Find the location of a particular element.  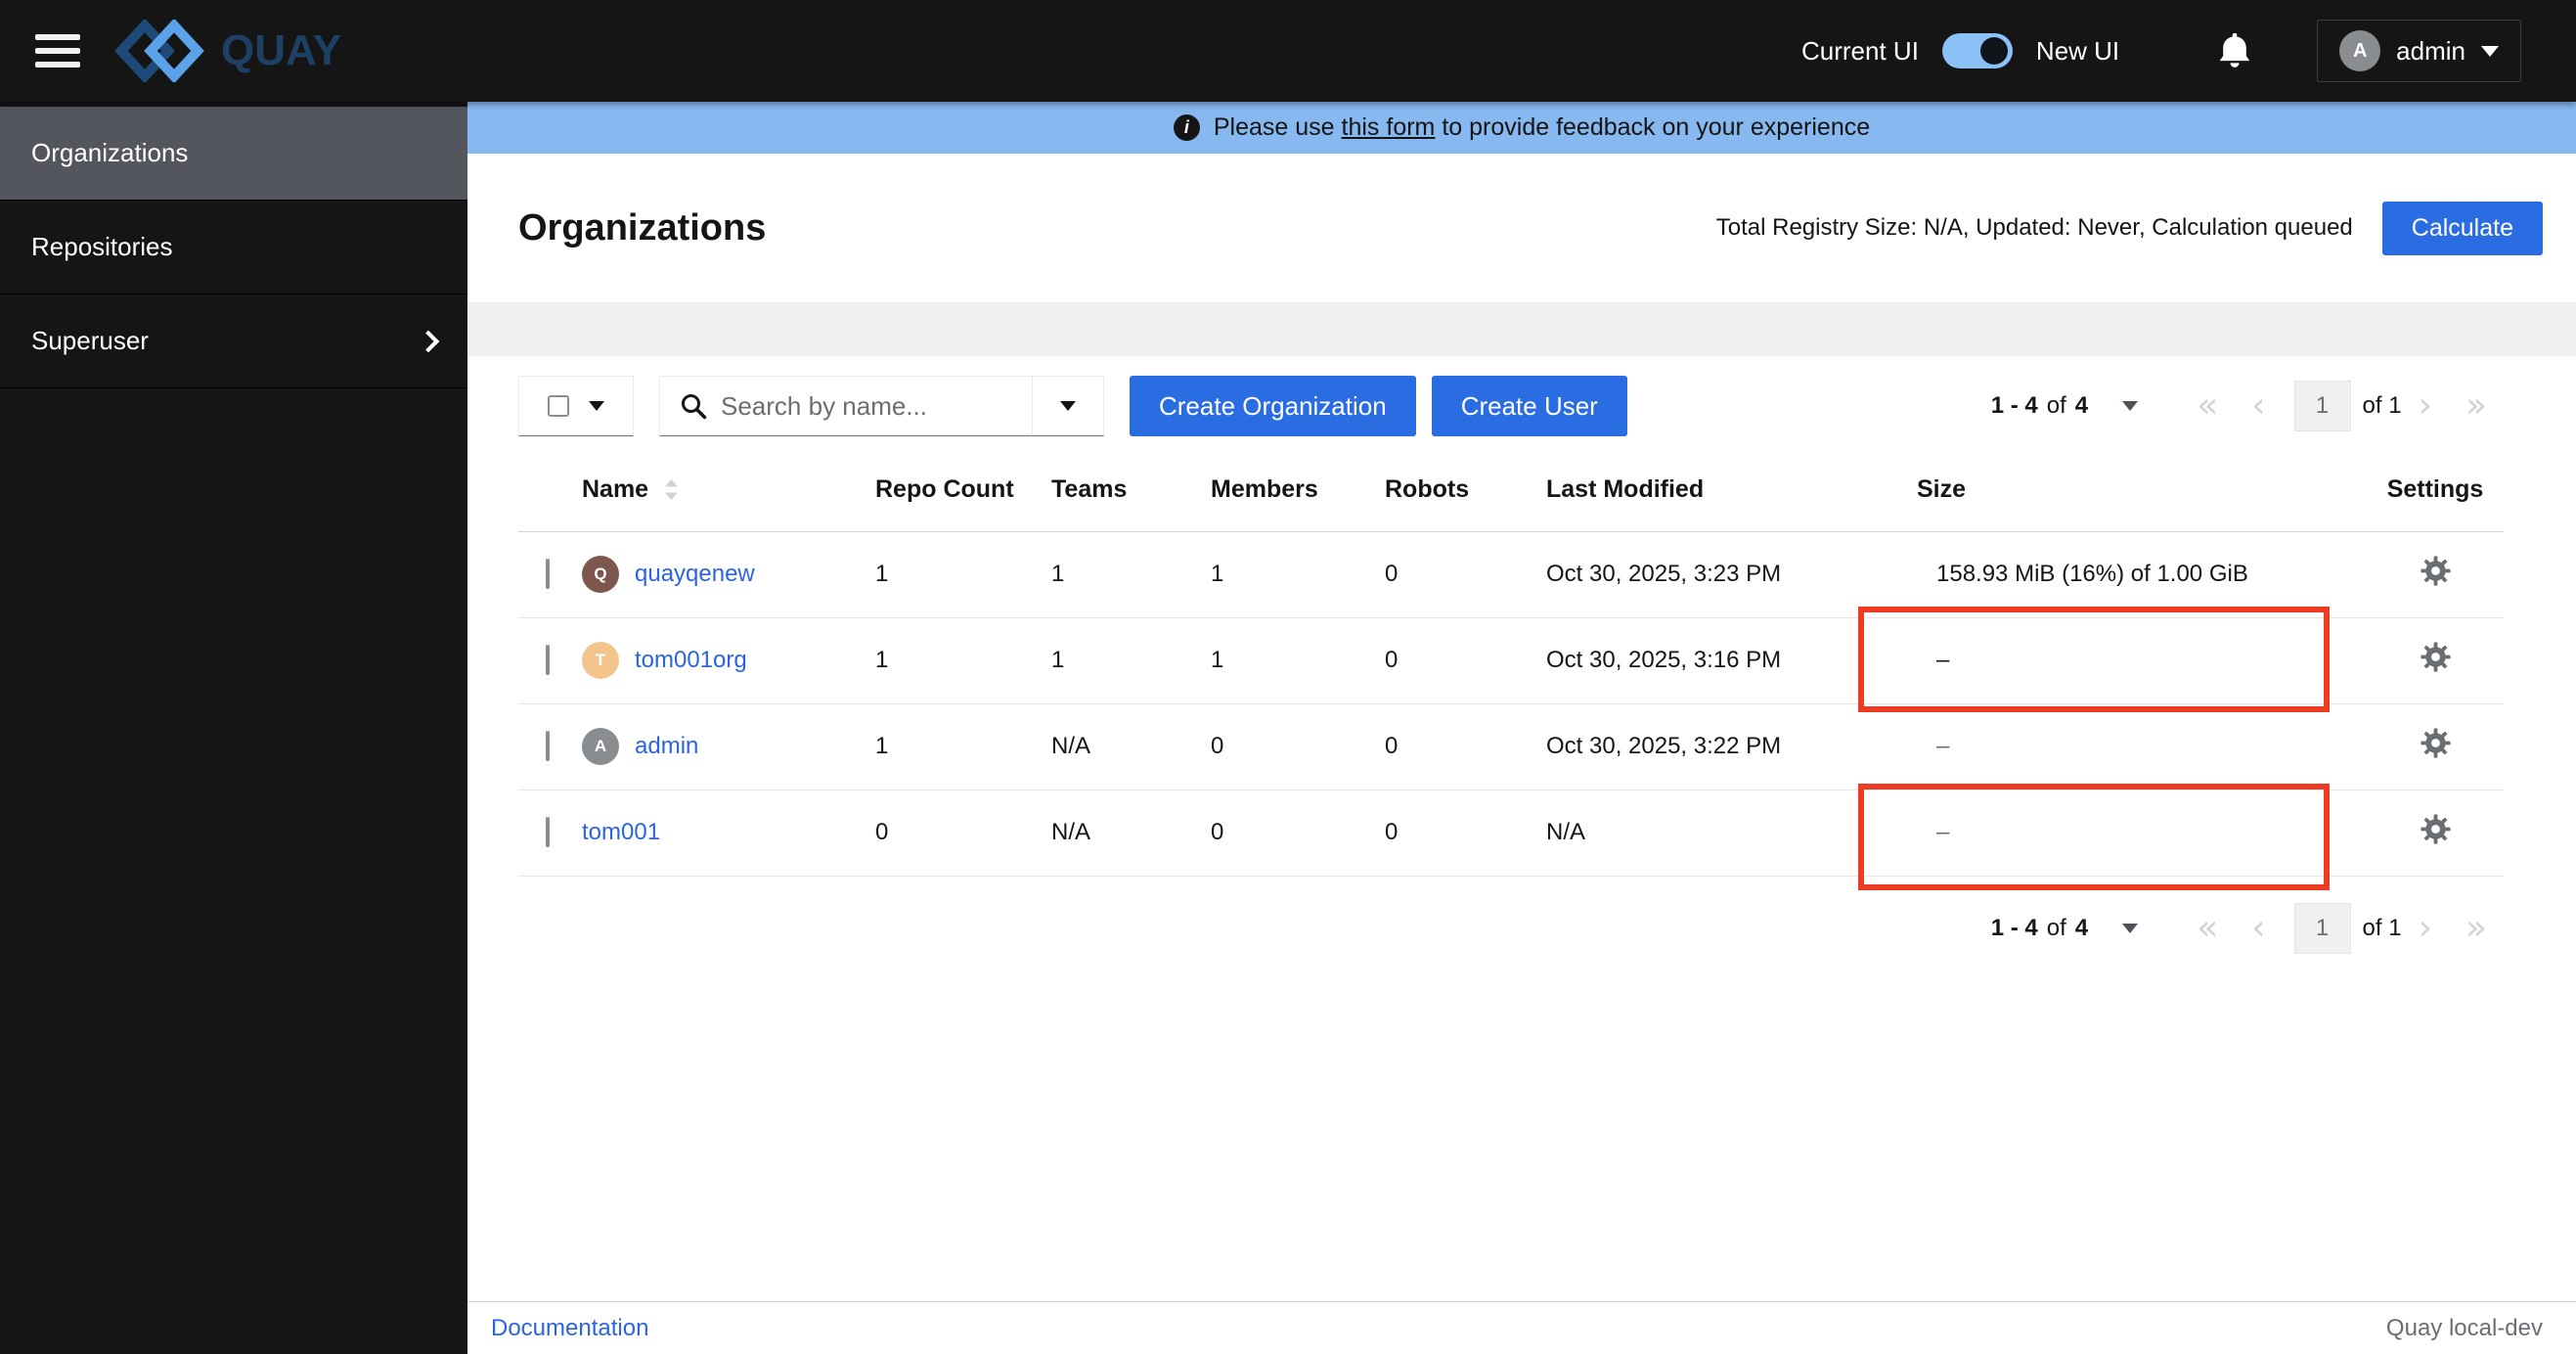

table-row: tom001 0 N/A 0 0 N/A – is located at coordinates (1511, 833).